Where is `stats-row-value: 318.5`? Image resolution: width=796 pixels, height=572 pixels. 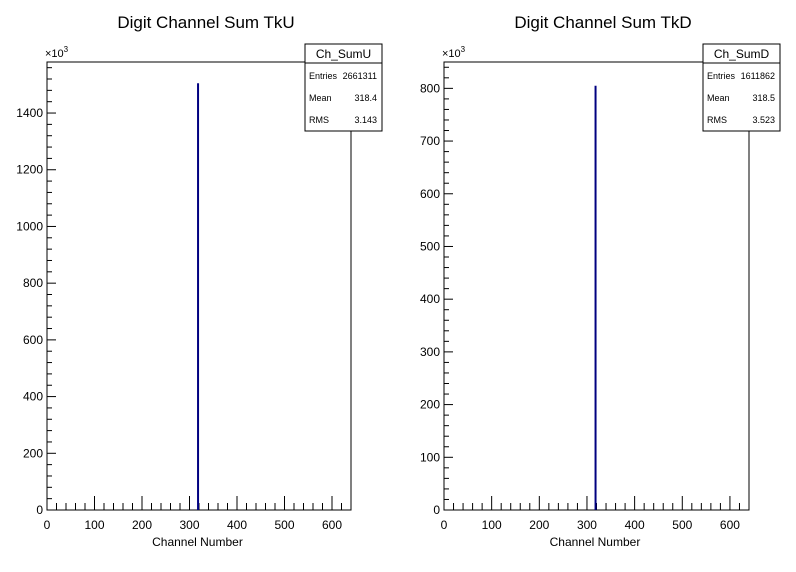 stats-row-value: 318.5 is located at coordinates (763, 98).